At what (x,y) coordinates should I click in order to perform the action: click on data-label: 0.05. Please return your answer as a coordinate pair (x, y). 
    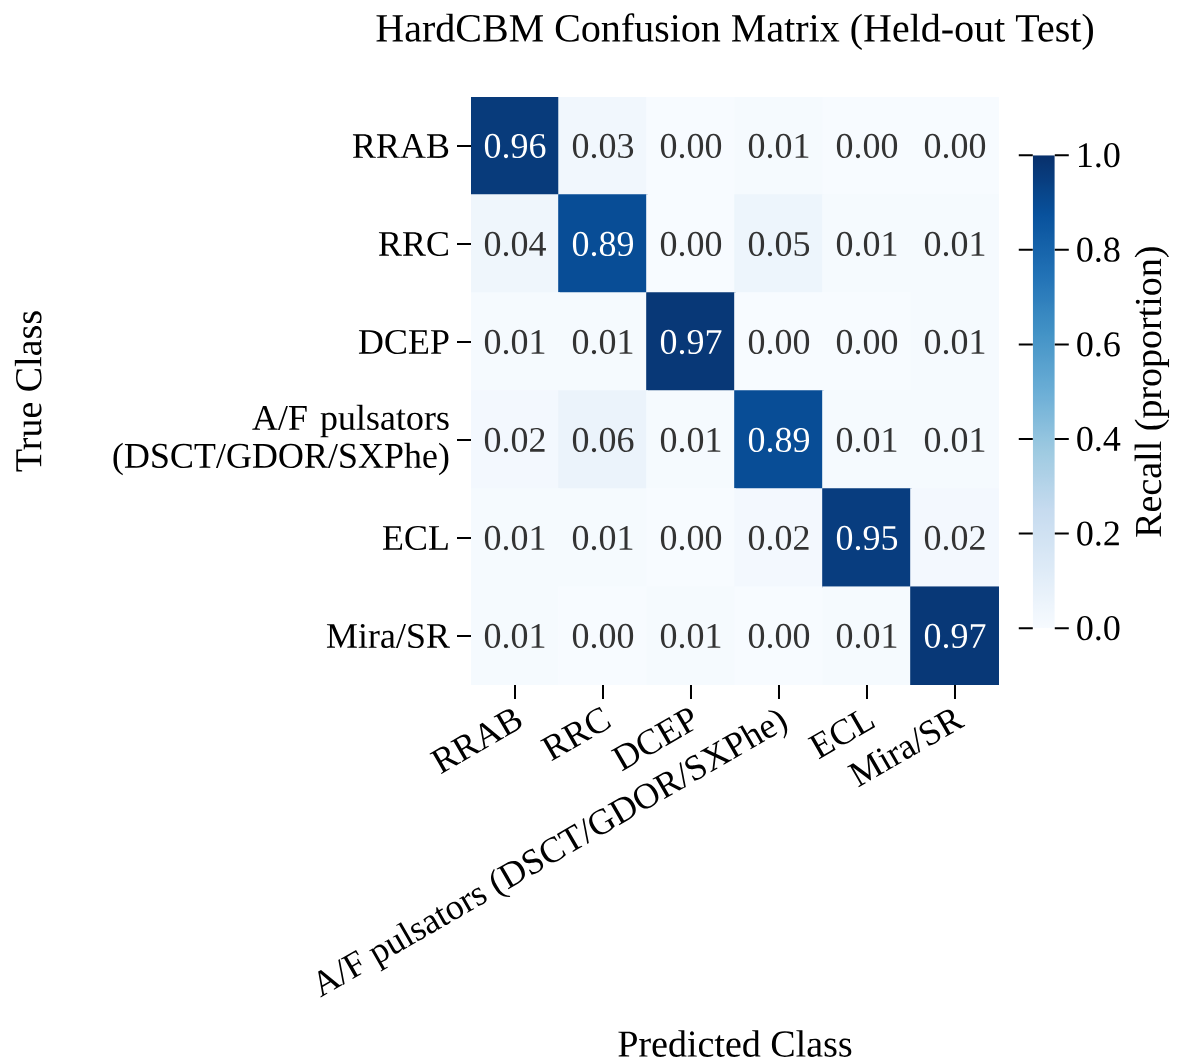
    Looking at the image, I should click on (779, 244).